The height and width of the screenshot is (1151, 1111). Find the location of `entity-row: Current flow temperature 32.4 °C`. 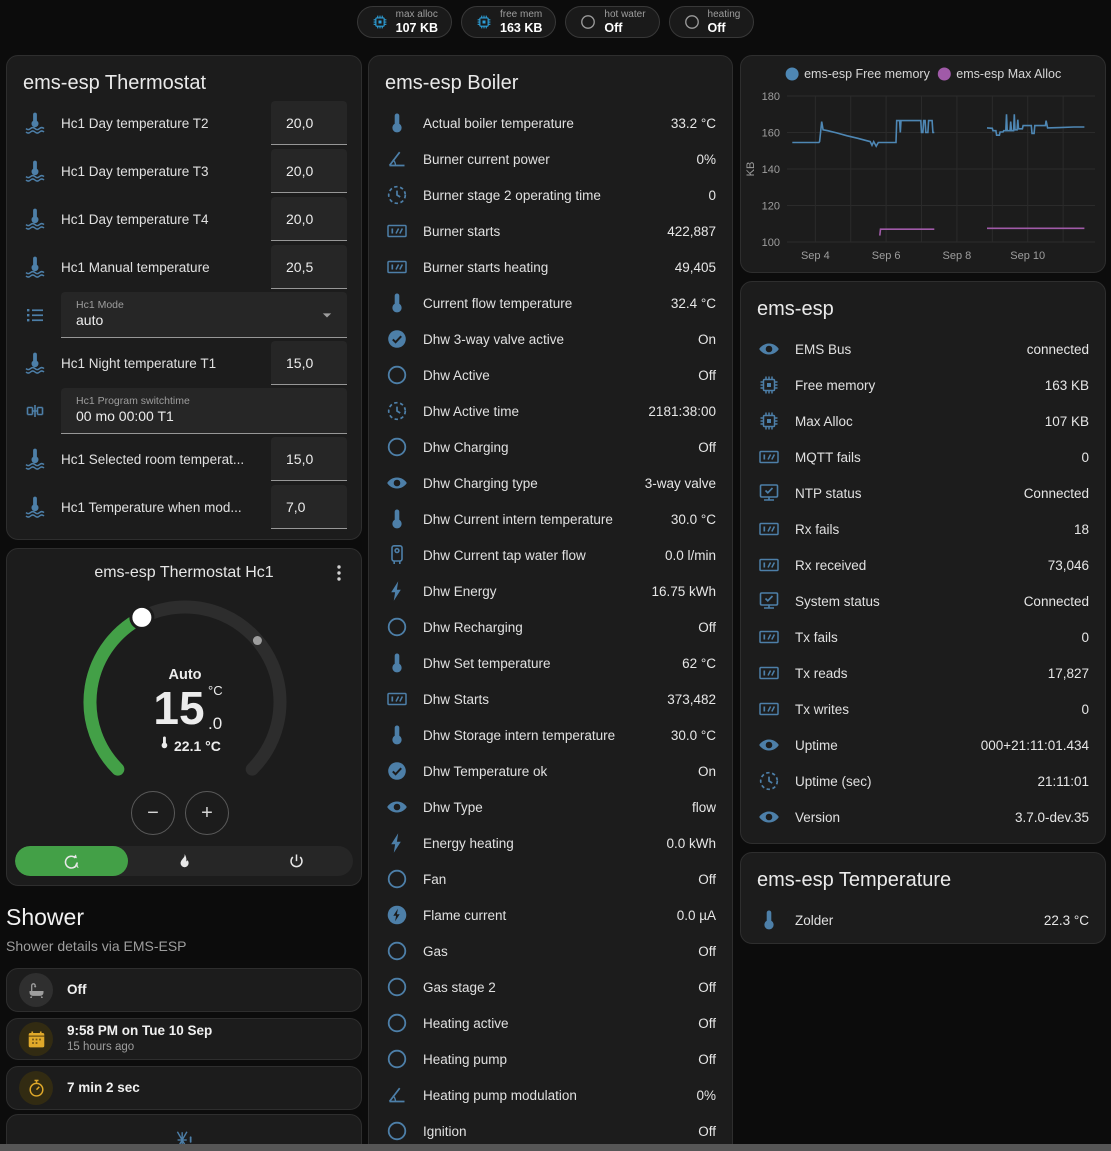

entity-row: Current flow temperature 32.4 °C is located at coordinates (550, 303).